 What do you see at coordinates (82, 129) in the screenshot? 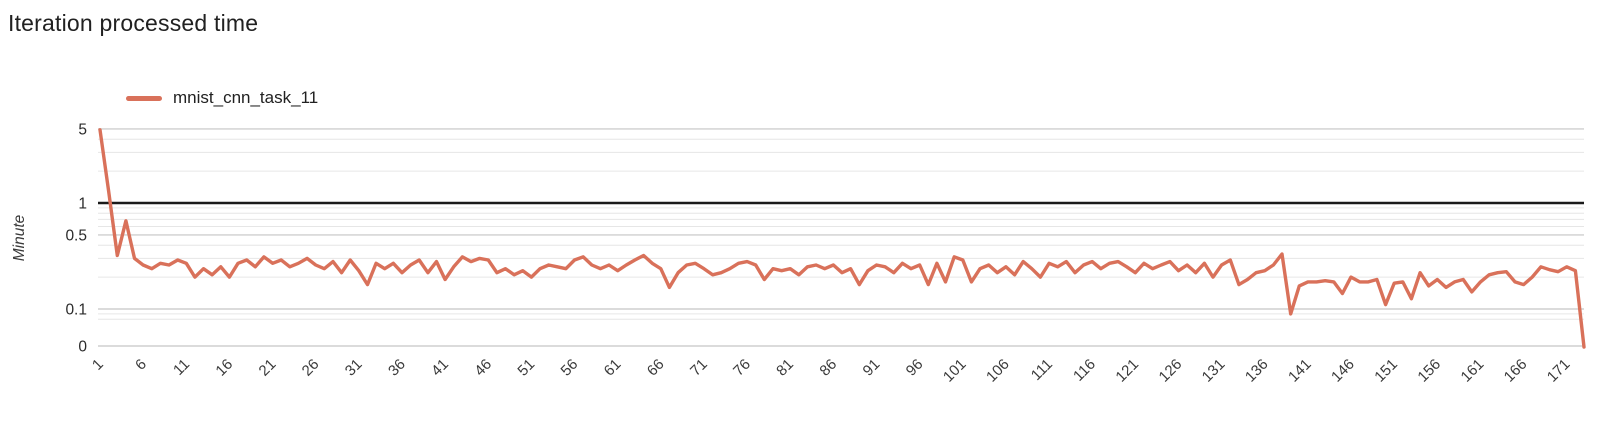
I see `y-tick-label: 5` at bounding box center [82, 129].